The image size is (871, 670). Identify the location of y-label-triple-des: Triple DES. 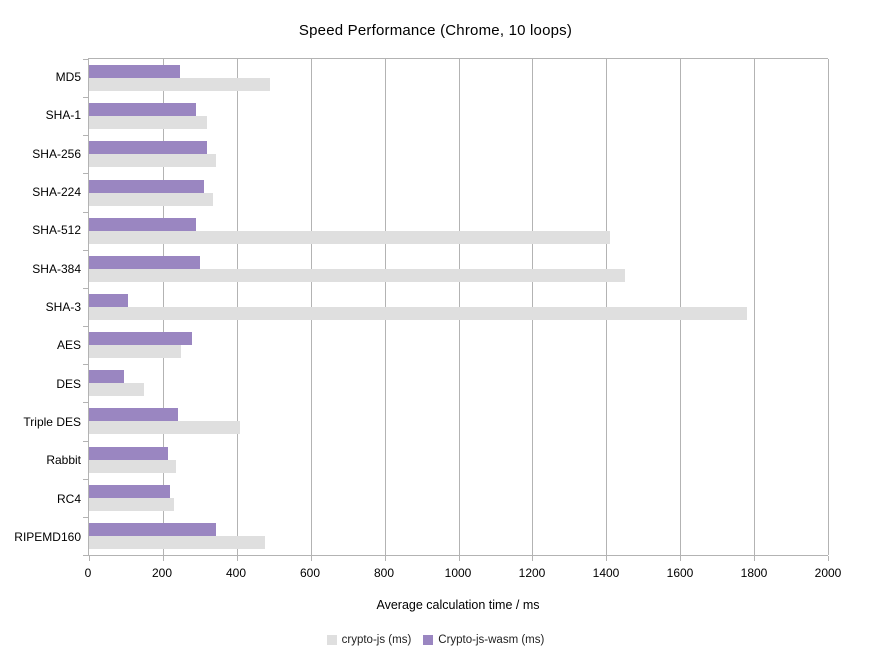
(52, 421).